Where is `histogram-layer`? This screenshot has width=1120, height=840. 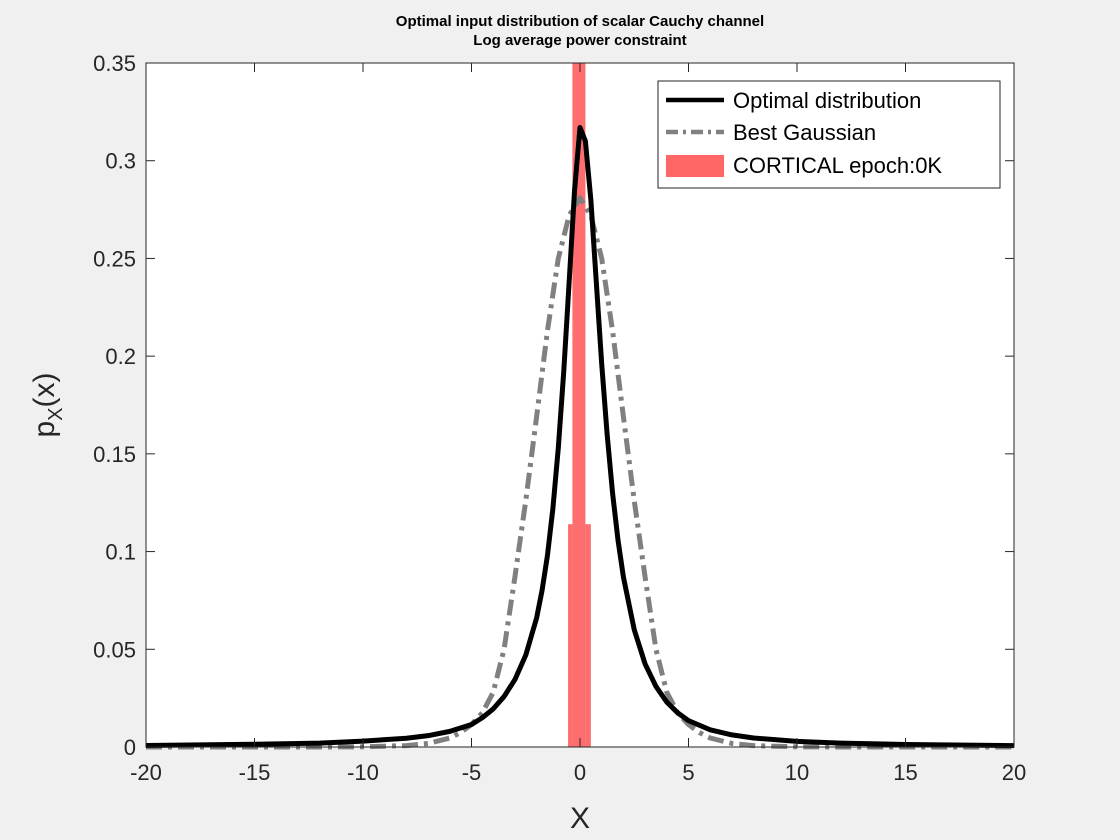
histogram-layer is located at coordinates (579, 405).